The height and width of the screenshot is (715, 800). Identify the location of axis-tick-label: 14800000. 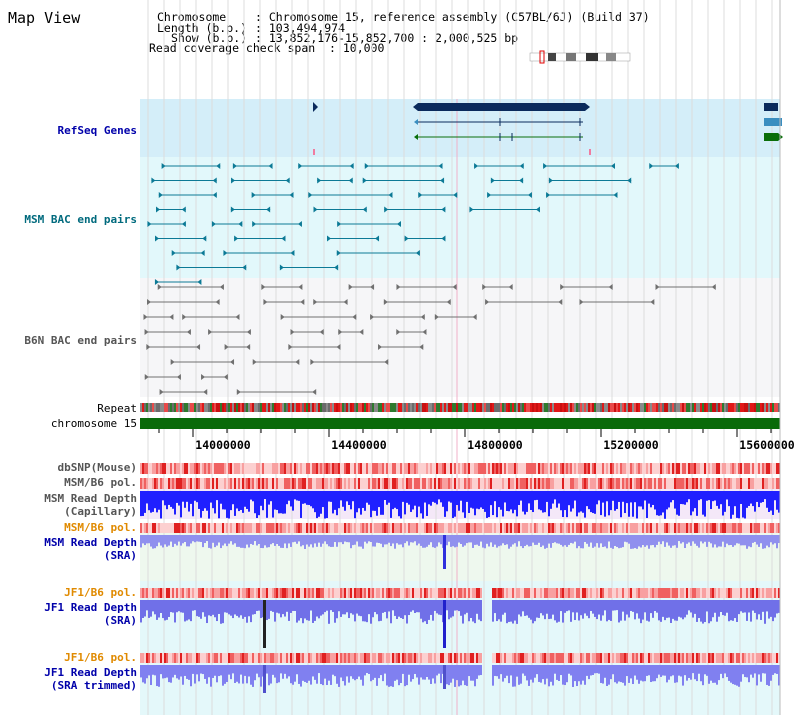
(494, 445).